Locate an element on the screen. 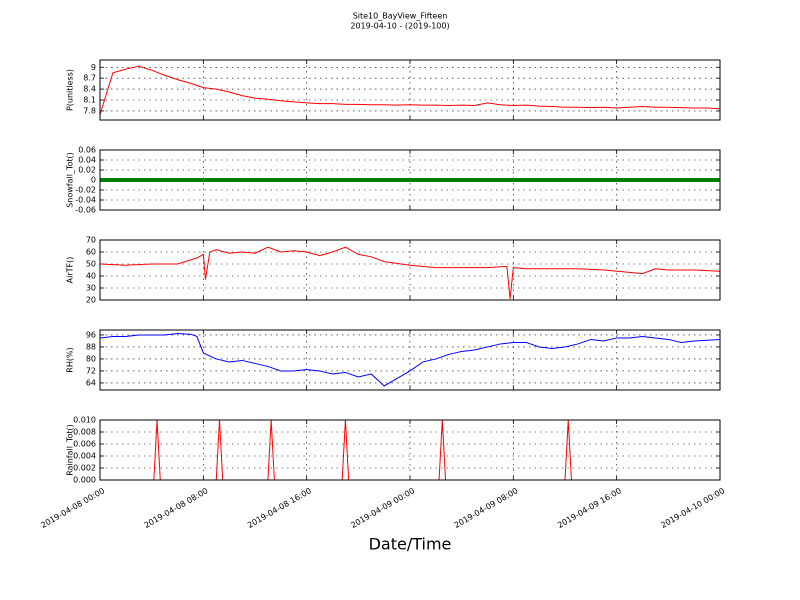  x-tick-label: 2019-04-09 16:00 is located at coordinates (589, 508).